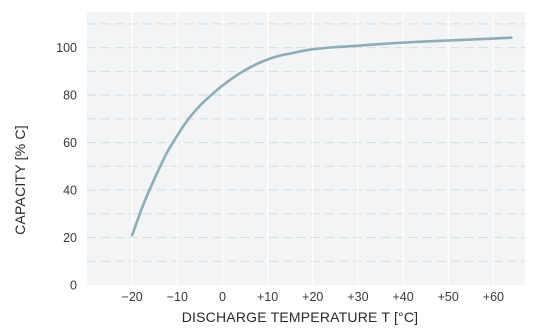 The image size is (533, 329). I want to click on x-tick-label: +30, so click(357, 297).